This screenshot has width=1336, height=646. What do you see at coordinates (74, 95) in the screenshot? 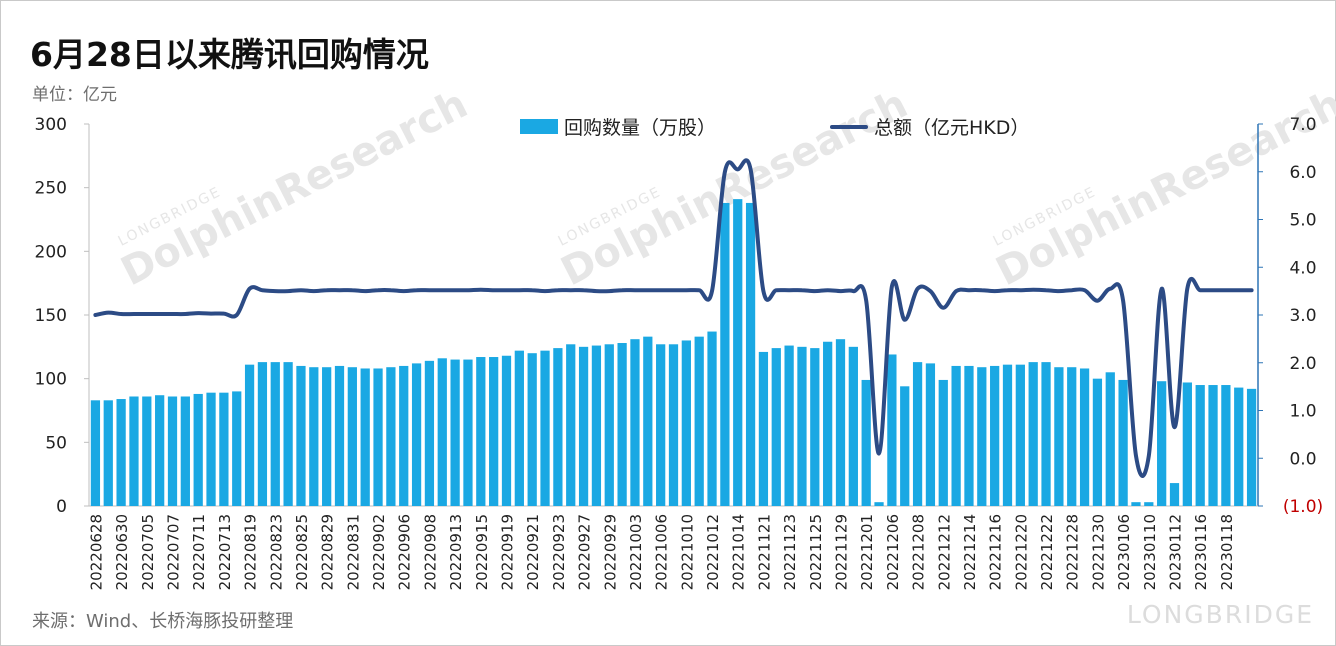
I see `unit-label: 单位：亿元` at bounding box center [74, 95].